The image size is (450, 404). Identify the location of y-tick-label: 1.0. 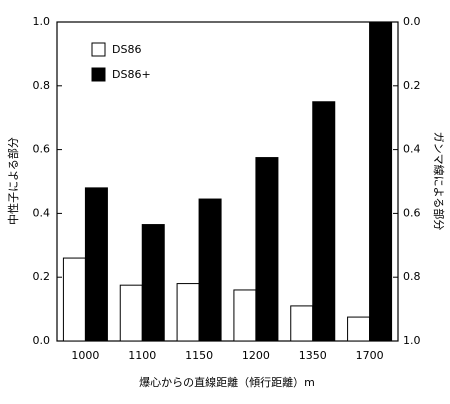
(42, 21).